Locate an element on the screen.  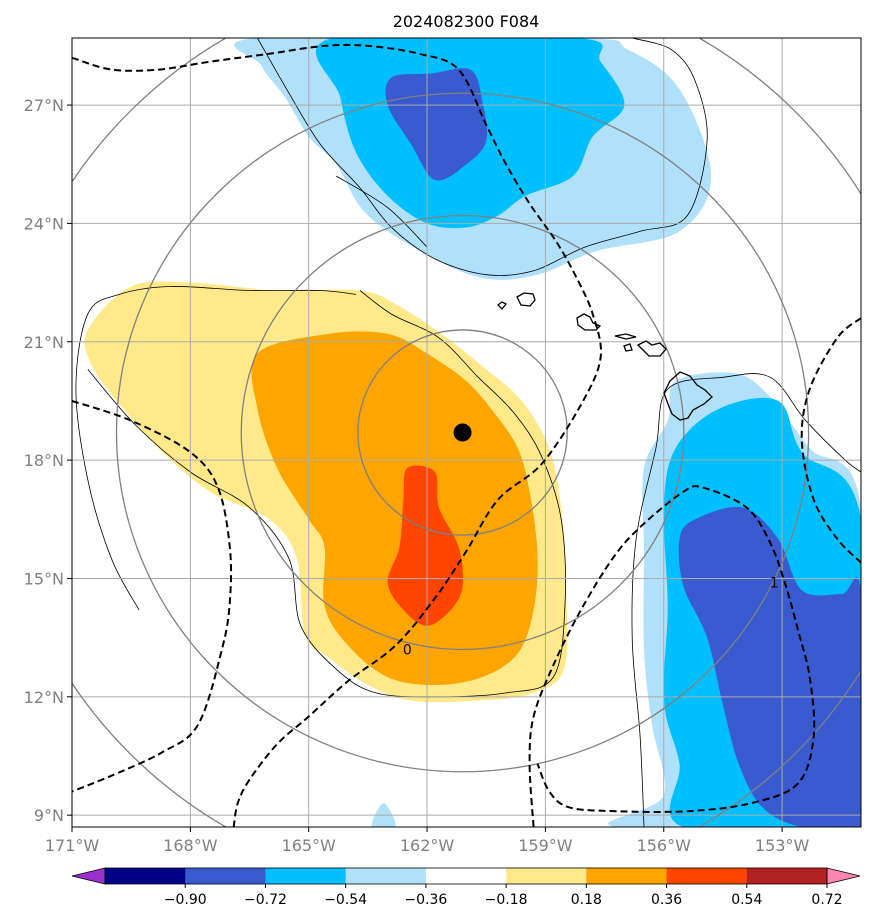
x-tick-label-5: 156°W is located at coordinates (664, 845).